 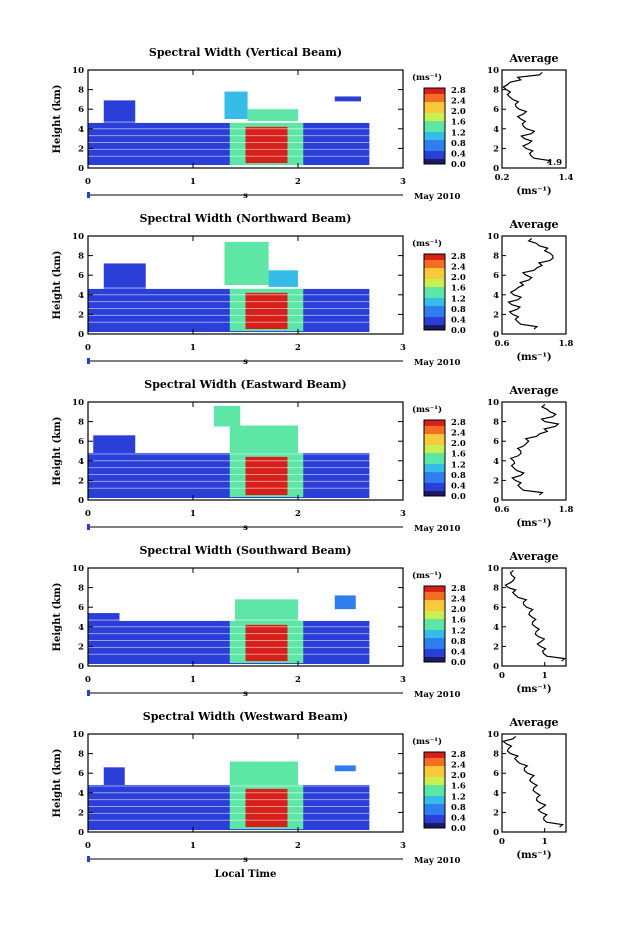 I want to click on plot-frame, so click(x=245, y=119).